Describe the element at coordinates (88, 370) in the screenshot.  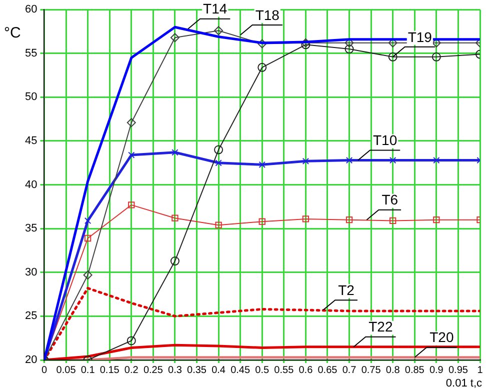
I see `x-tick-label: 0.1` at that location.